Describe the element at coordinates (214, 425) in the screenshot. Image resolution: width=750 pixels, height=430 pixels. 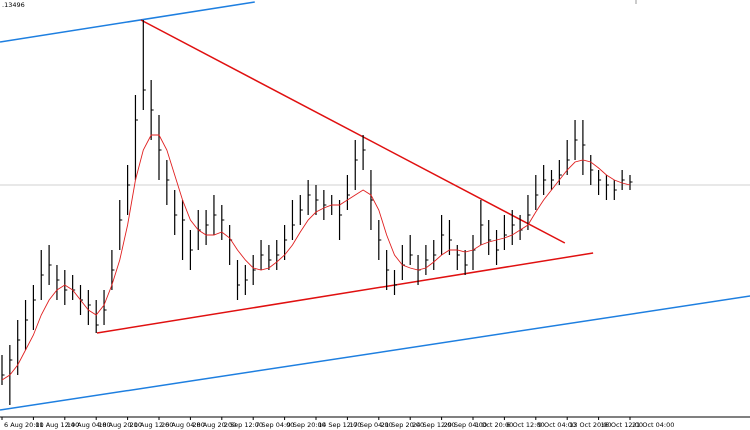
I see `x-tick-label: 28 Aug 20:00` at that location.